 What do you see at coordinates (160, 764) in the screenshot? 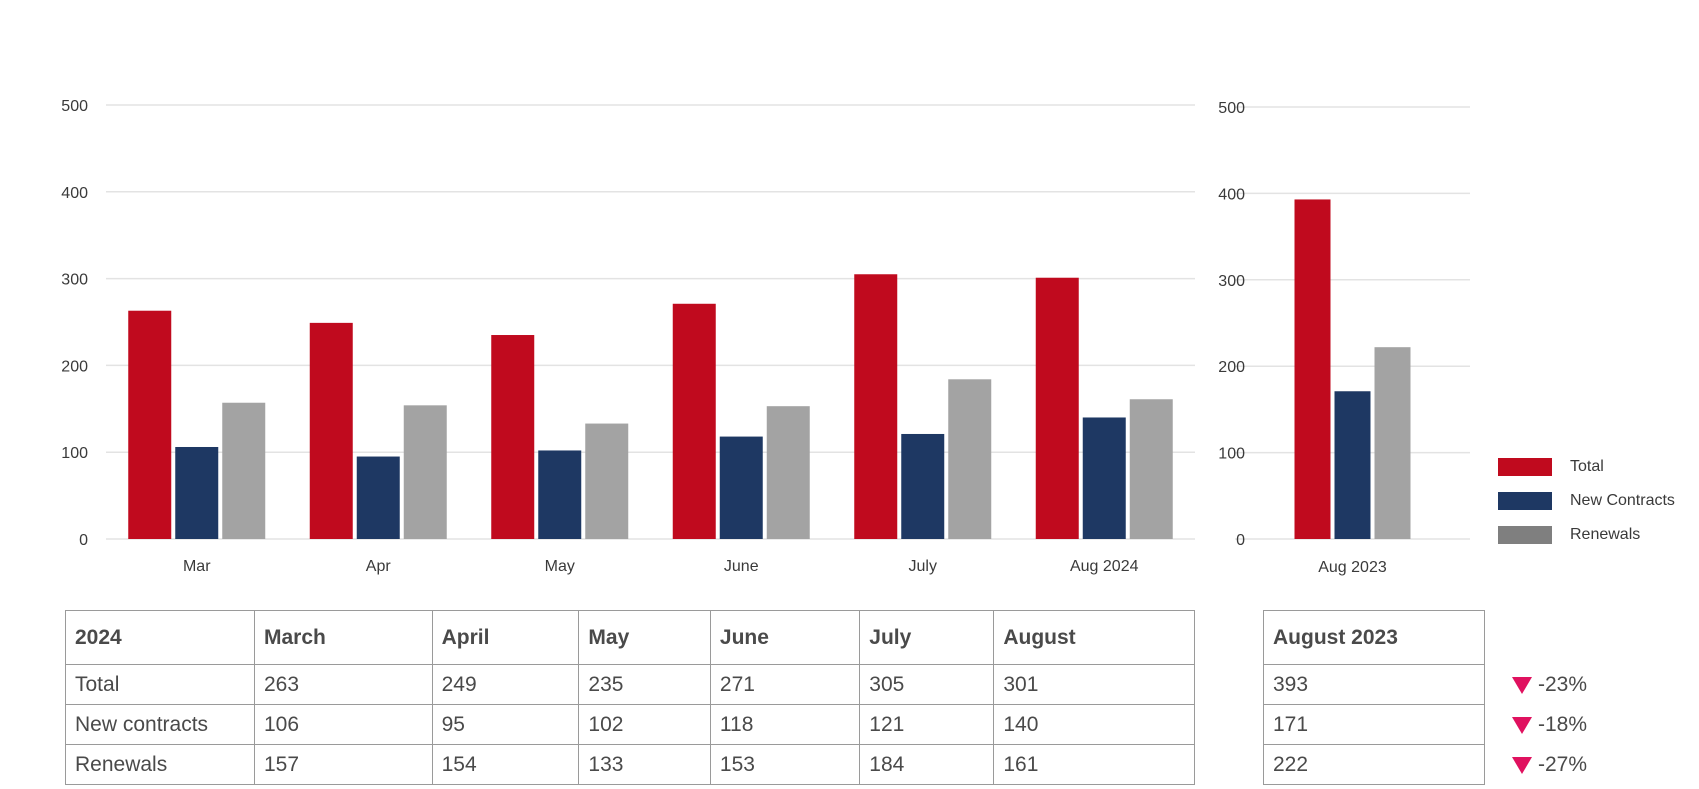
I see `table-cell: Renewals` at bounding box center [160, 764].